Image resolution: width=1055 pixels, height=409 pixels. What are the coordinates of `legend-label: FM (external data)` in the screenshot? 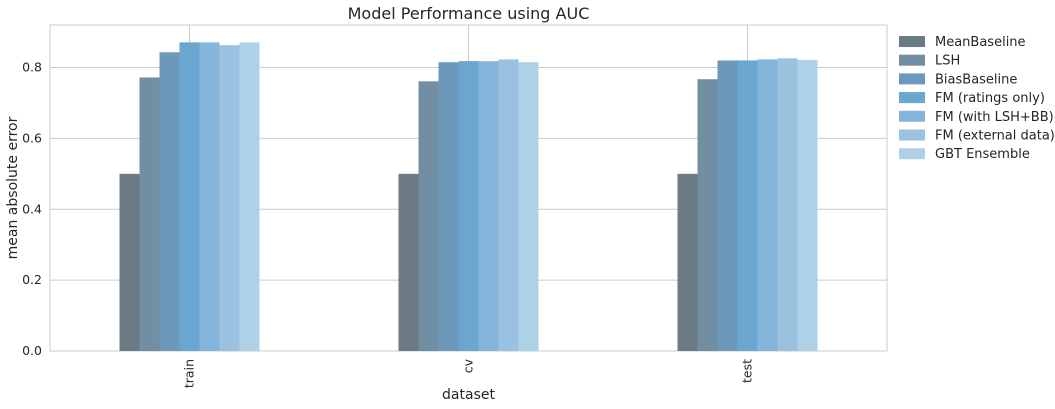 It's located at (995, 136).